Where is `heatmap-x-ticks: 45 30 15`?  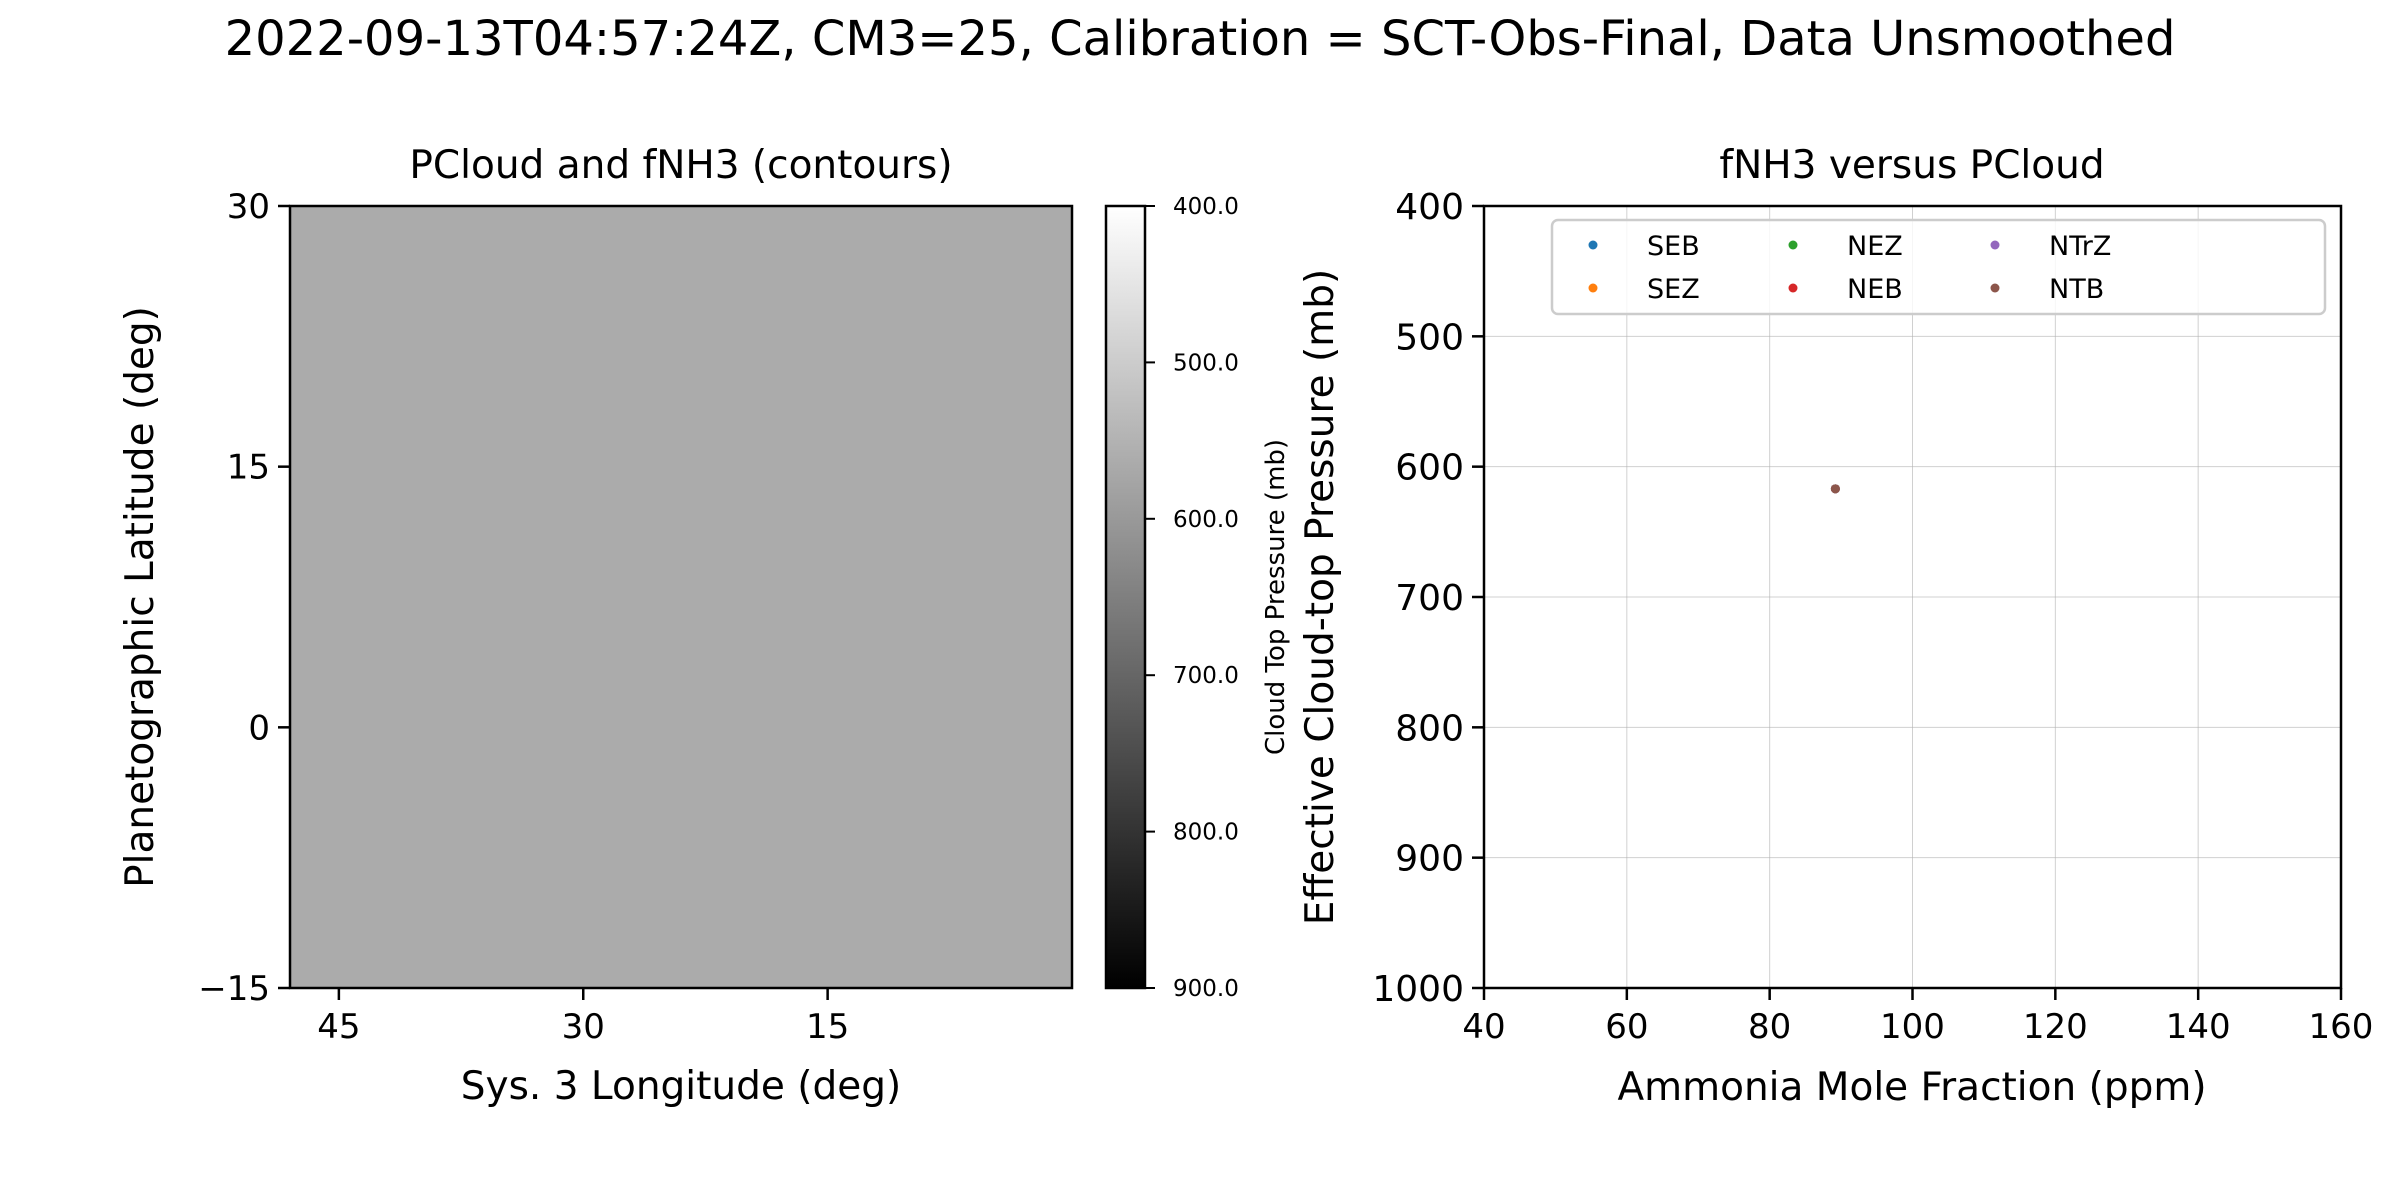
heatmap-x-ticks: 45 30 15 is located at coordinates (583, 1017).